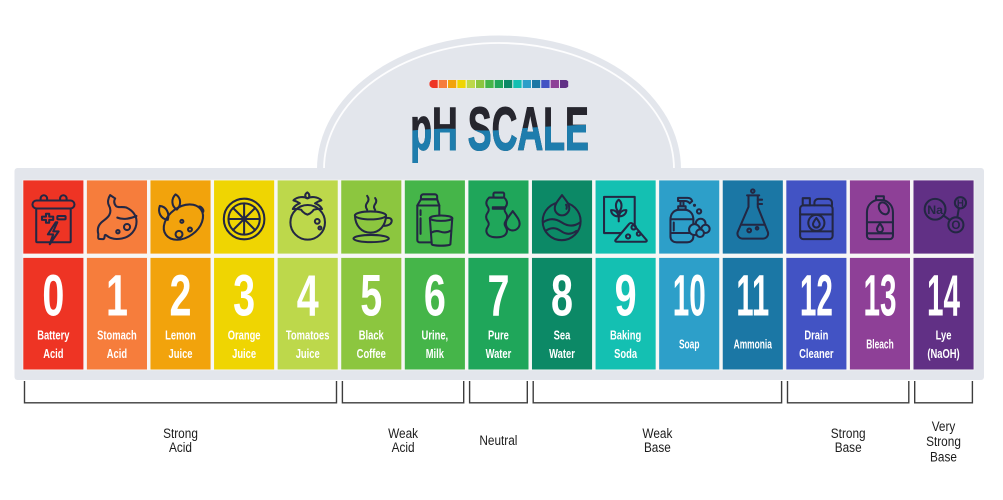 This screenshot has width=1003, height=500. I want to click on svg-text: Black, so click(371, 335).